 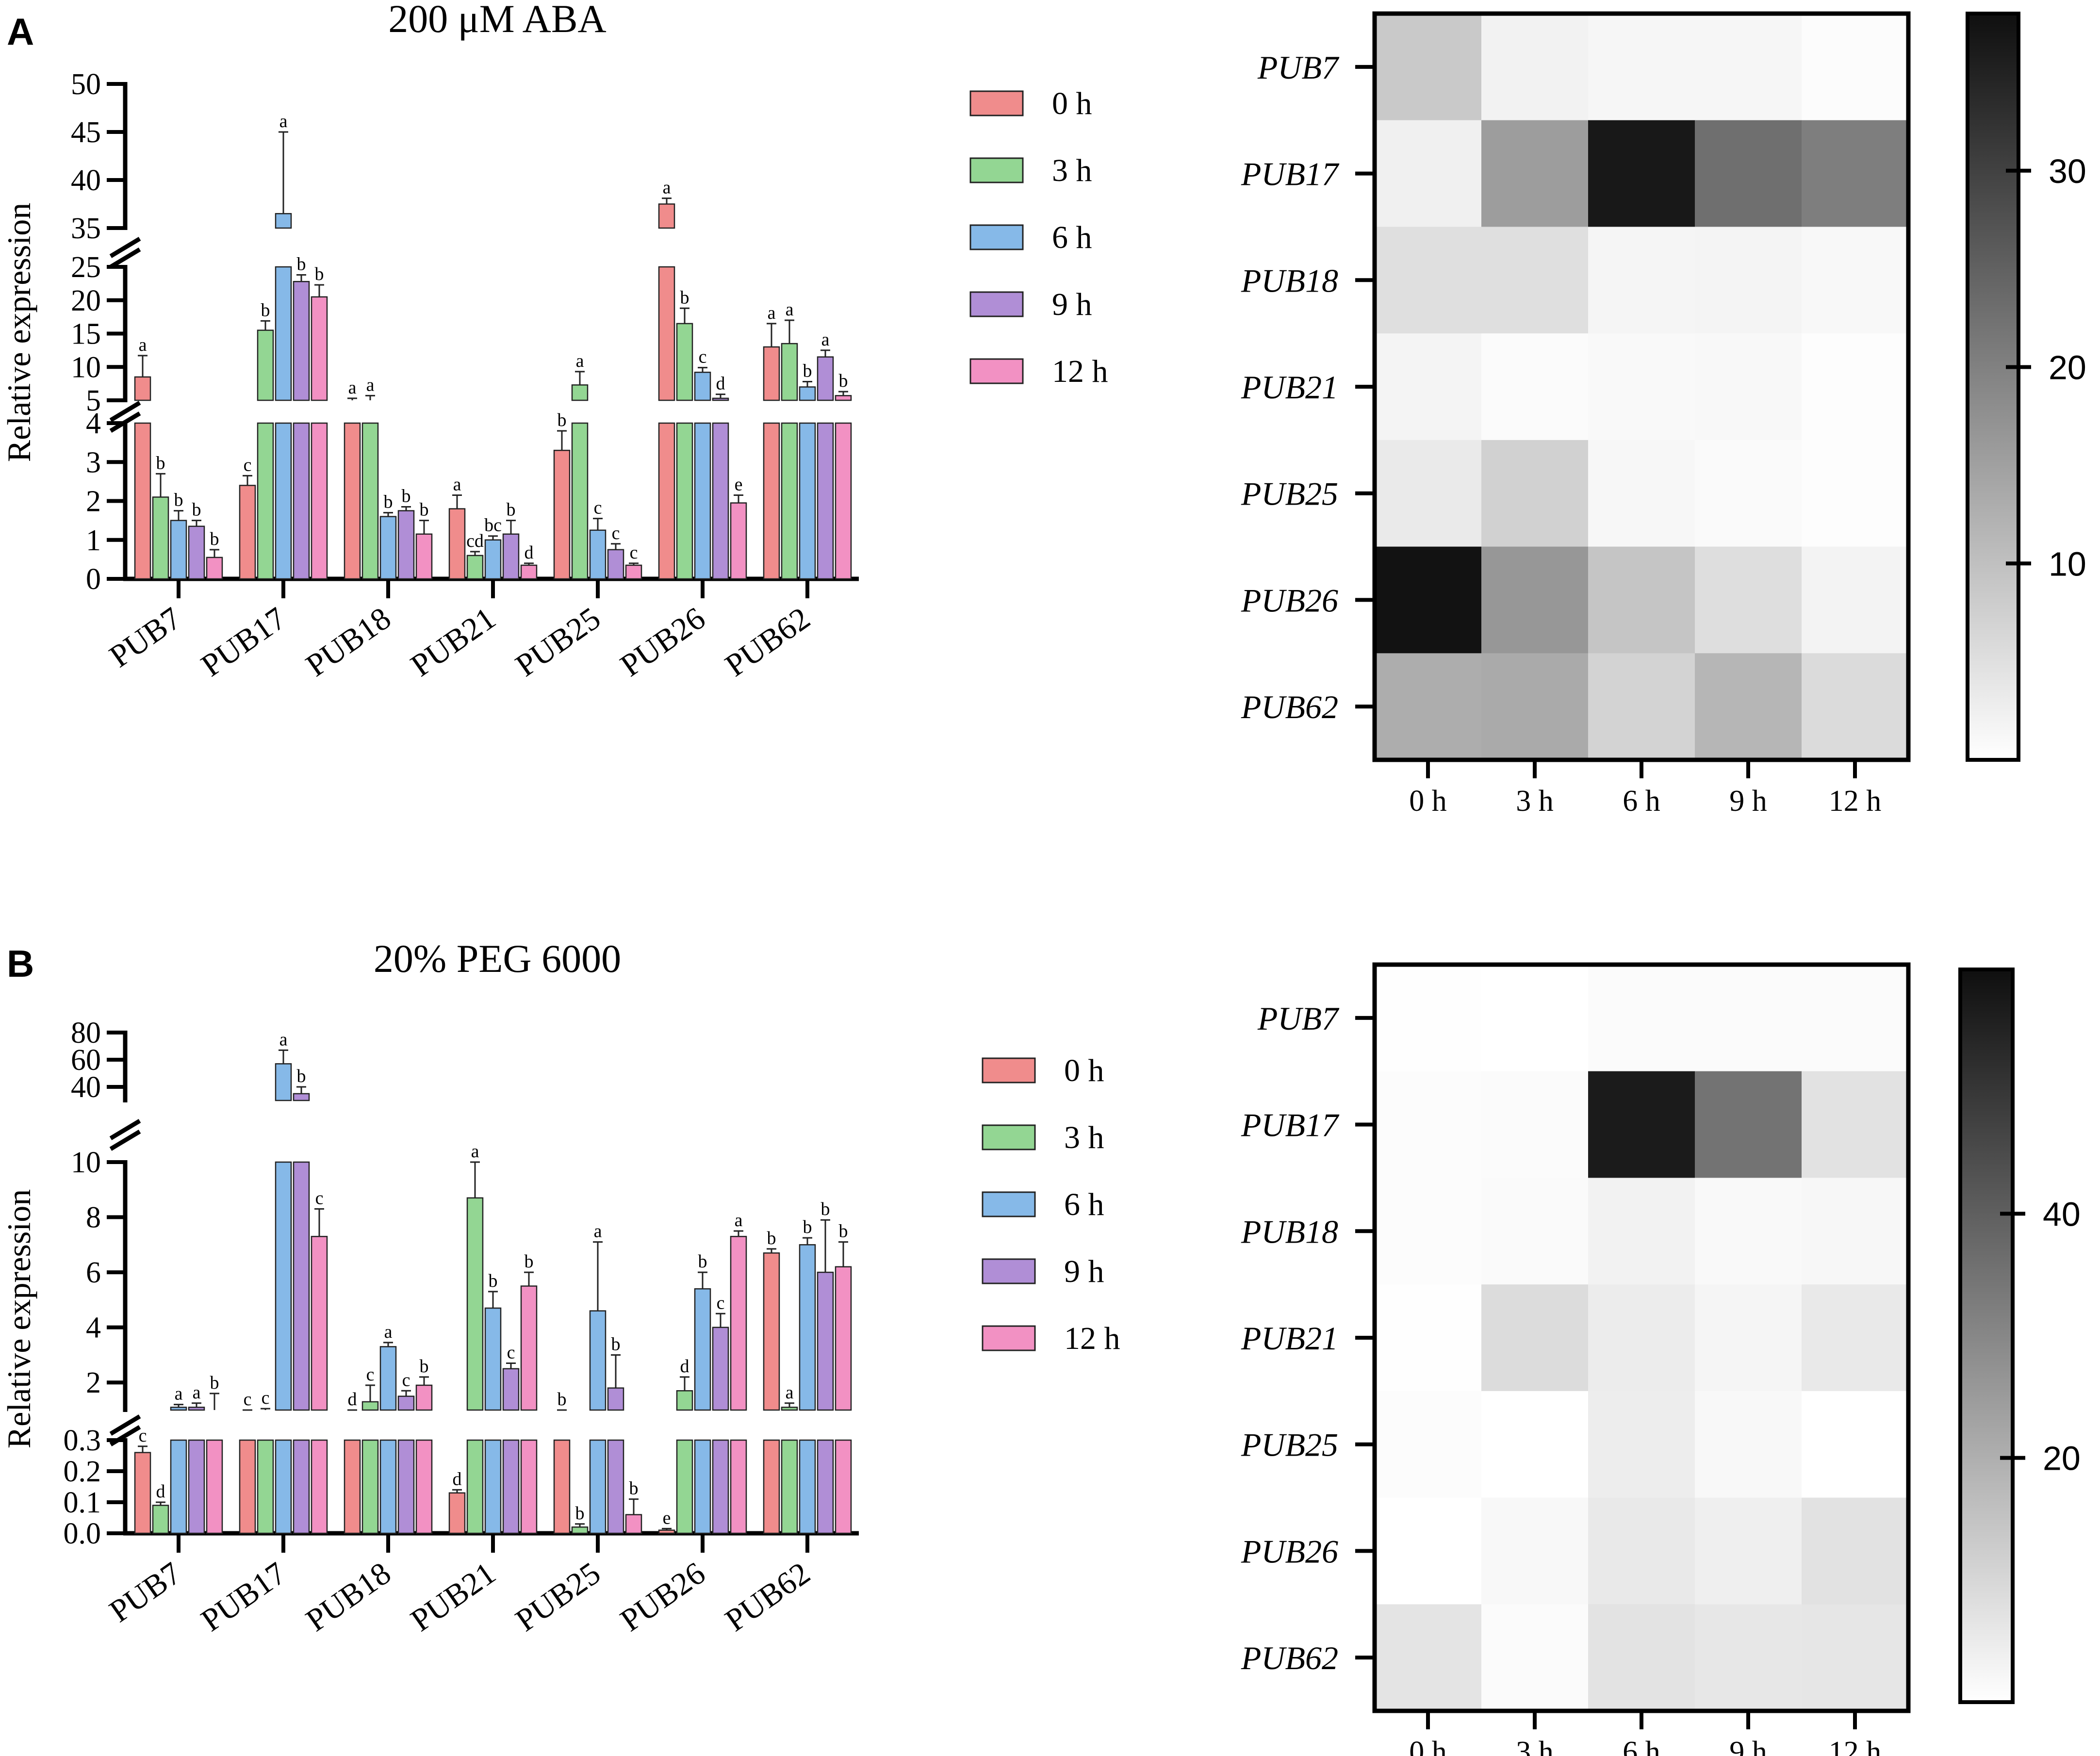 What do you see at coordinates (1289, 388) in the screenshot?
I see `heatmap-row-label: PUB21` at bounding box center [1289, 388].